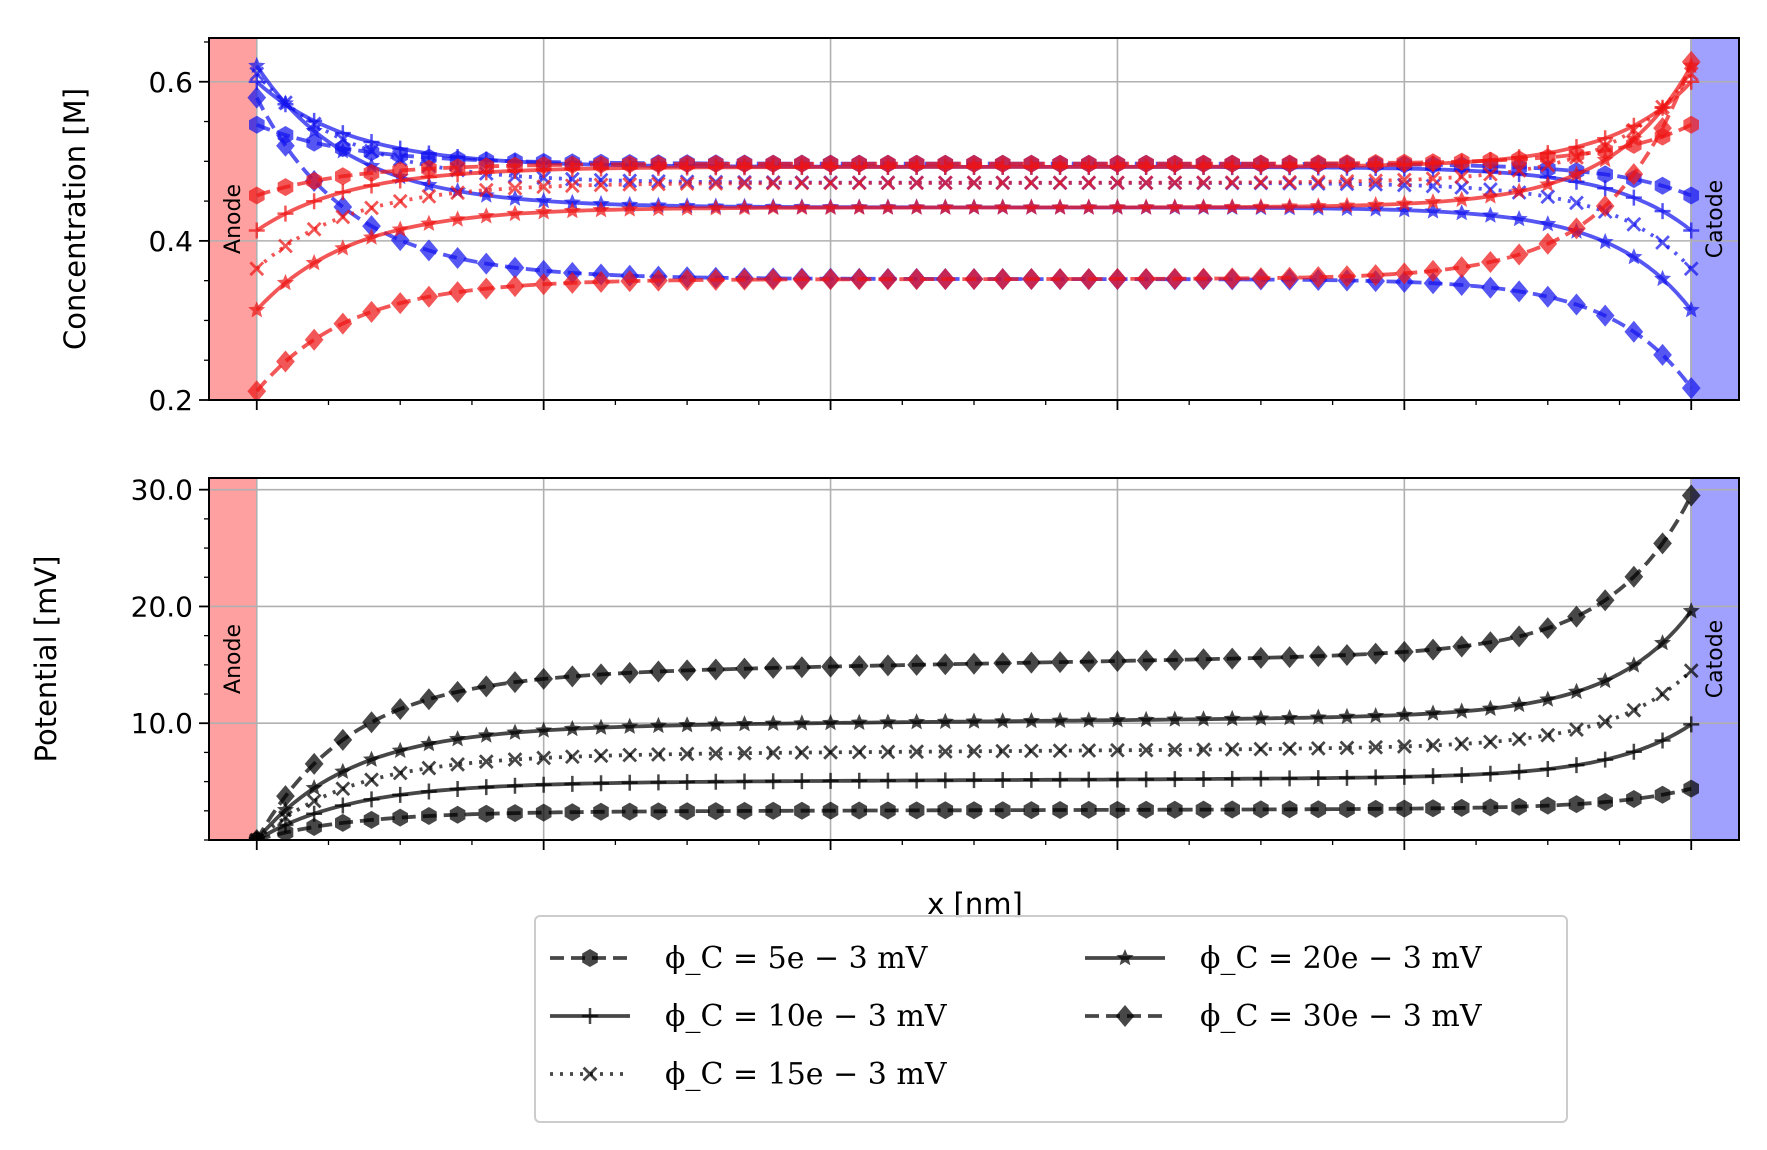  I want to click on y-axis-label: Concentration [M], so click(75, 219).